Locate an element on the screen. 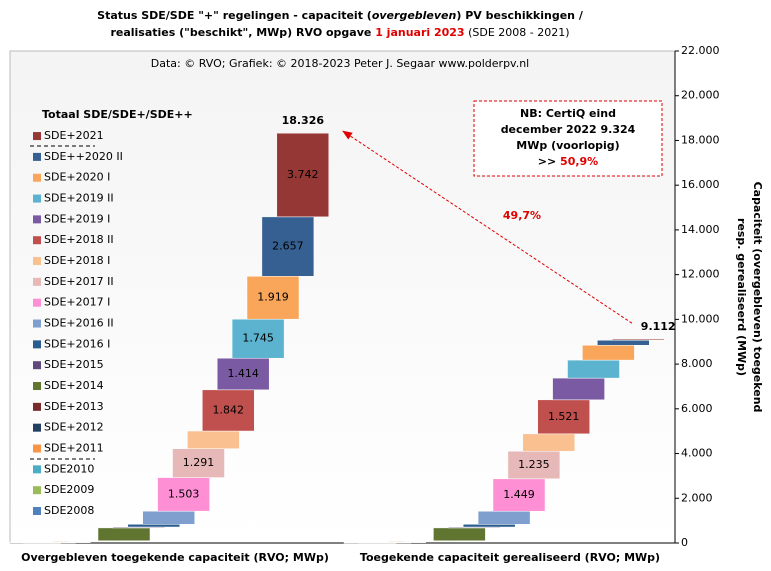  value-label: 1.842 is located at coordinates (229, 409).